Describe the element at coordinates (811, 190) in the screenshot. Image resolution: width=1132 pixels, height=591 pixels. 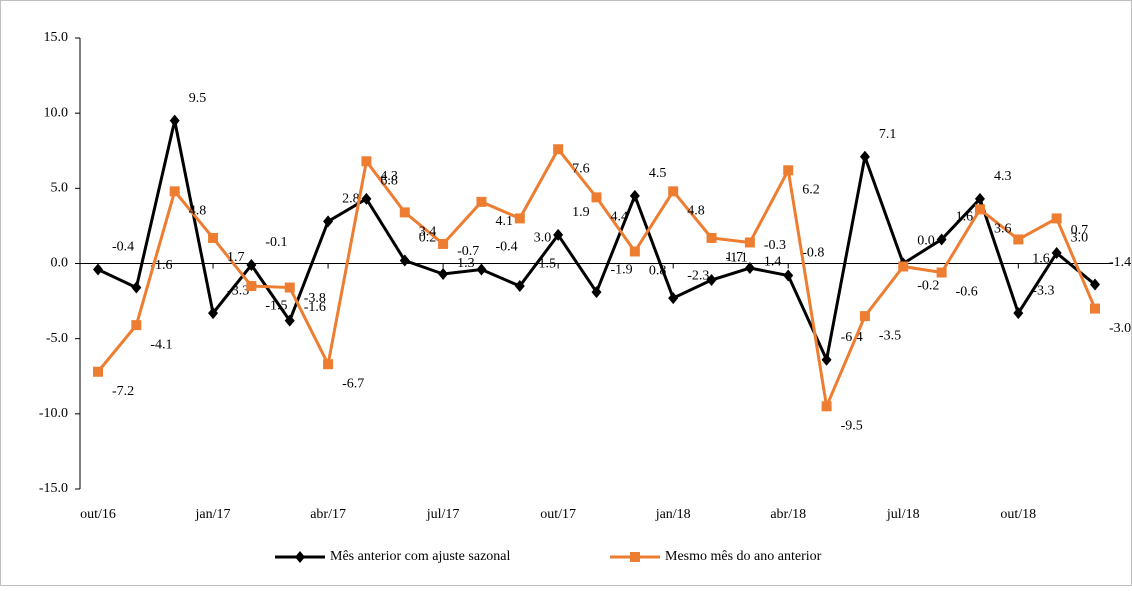
I see `data-label: 6.2` at that location.